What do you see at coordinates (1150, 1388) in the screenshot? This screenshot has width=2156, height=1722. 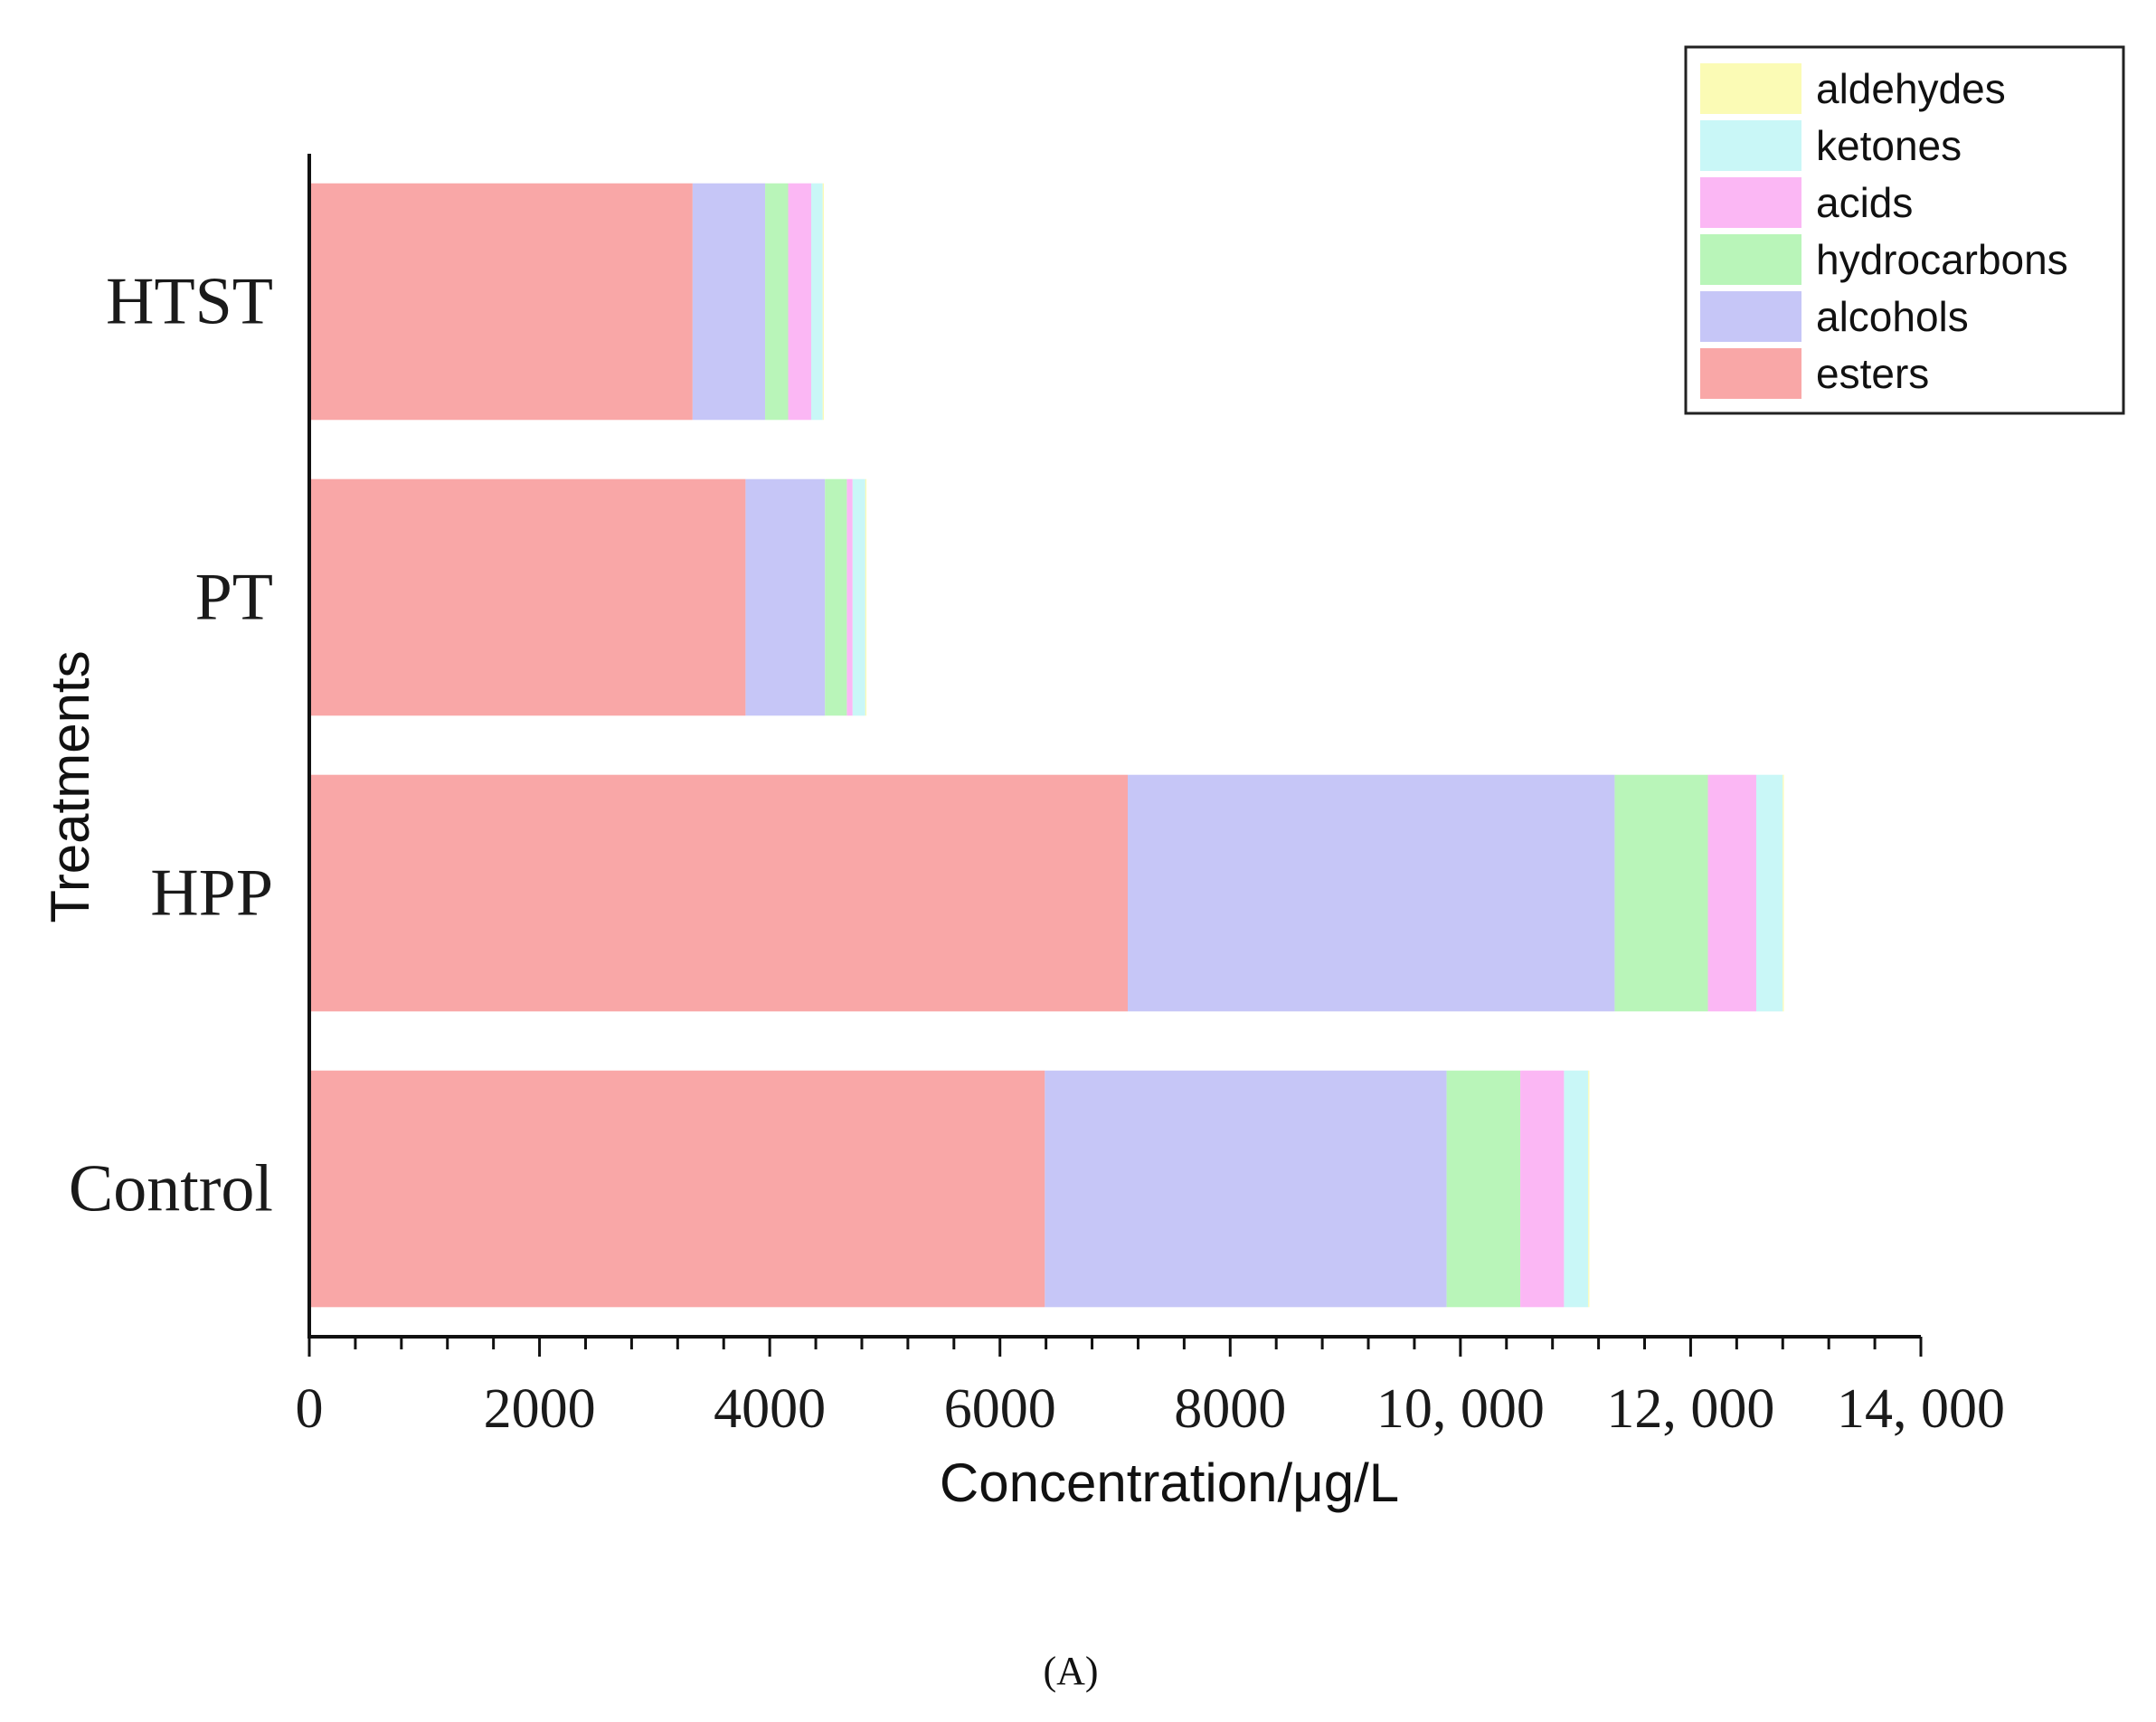 I see `x-ticks-group: 0 2000 4000 6000 8000 10, 000 12, 000 14, 000` at bounding box center [1150, 1388].